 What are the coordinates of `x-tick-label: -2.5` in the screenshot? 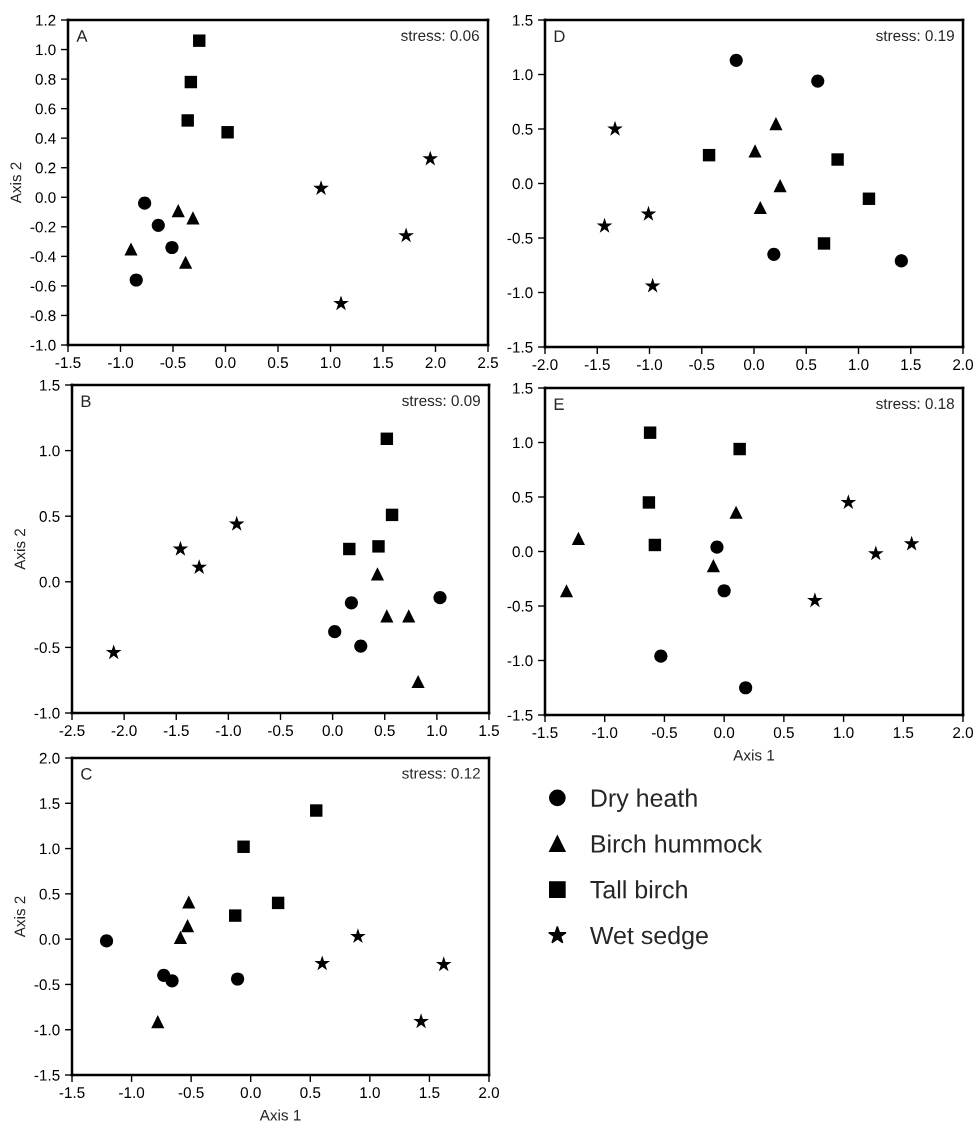 It's located at (72, 731).